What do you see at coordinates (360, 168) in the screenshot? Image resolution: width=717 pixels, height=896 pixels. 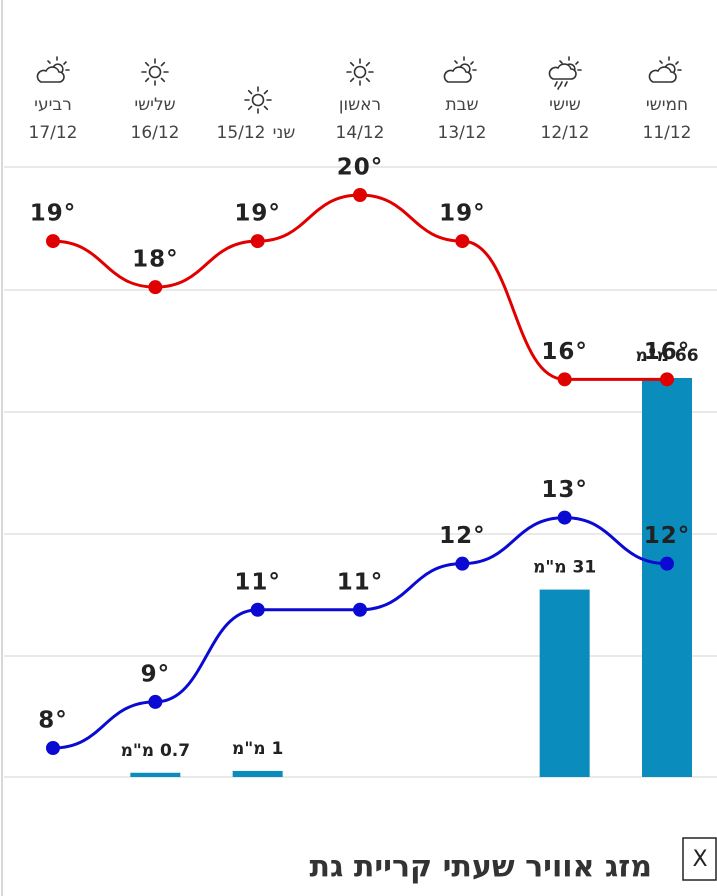 I see `temp-label: 20°` at bounding box center [360, 168].